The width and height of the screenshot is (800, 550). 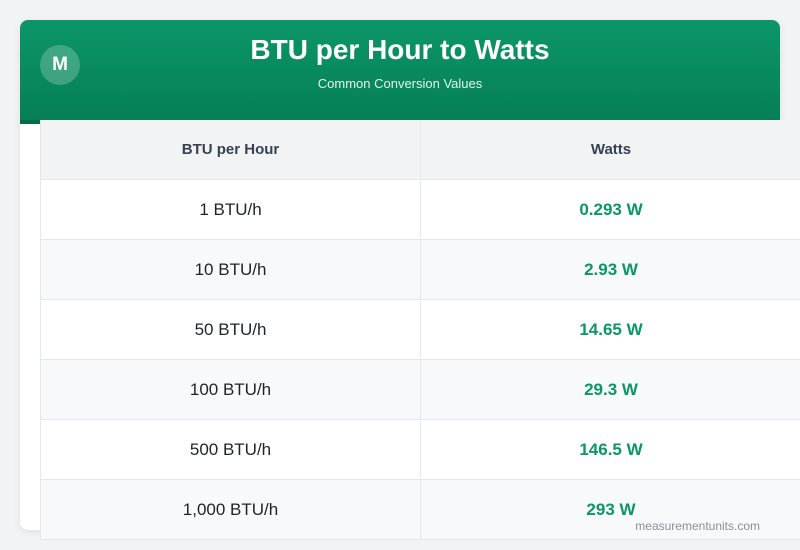 I want to click on column-header-btu: BTU per Hour, so click(x=231, y=149).